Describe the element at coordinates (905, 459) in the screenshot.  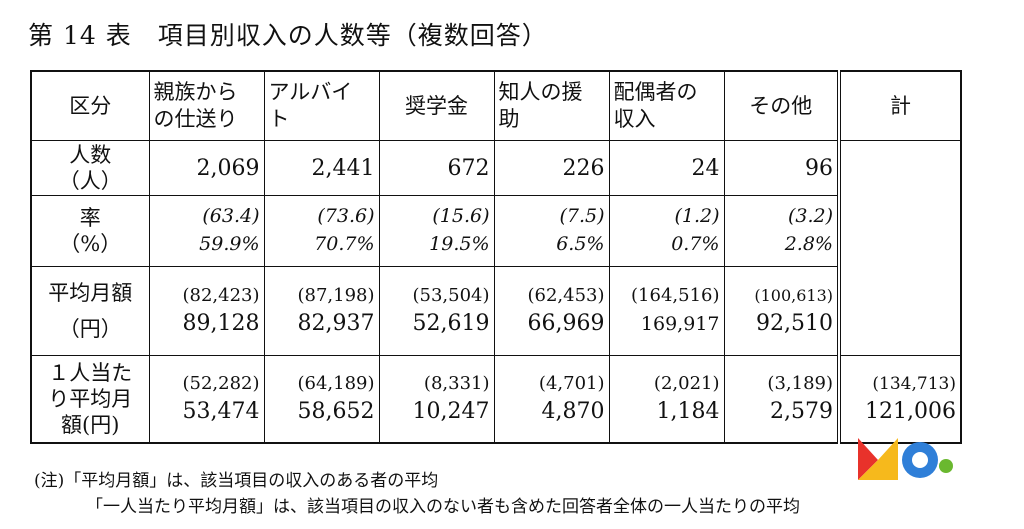
I see `watermark-logo-icon` at that location.